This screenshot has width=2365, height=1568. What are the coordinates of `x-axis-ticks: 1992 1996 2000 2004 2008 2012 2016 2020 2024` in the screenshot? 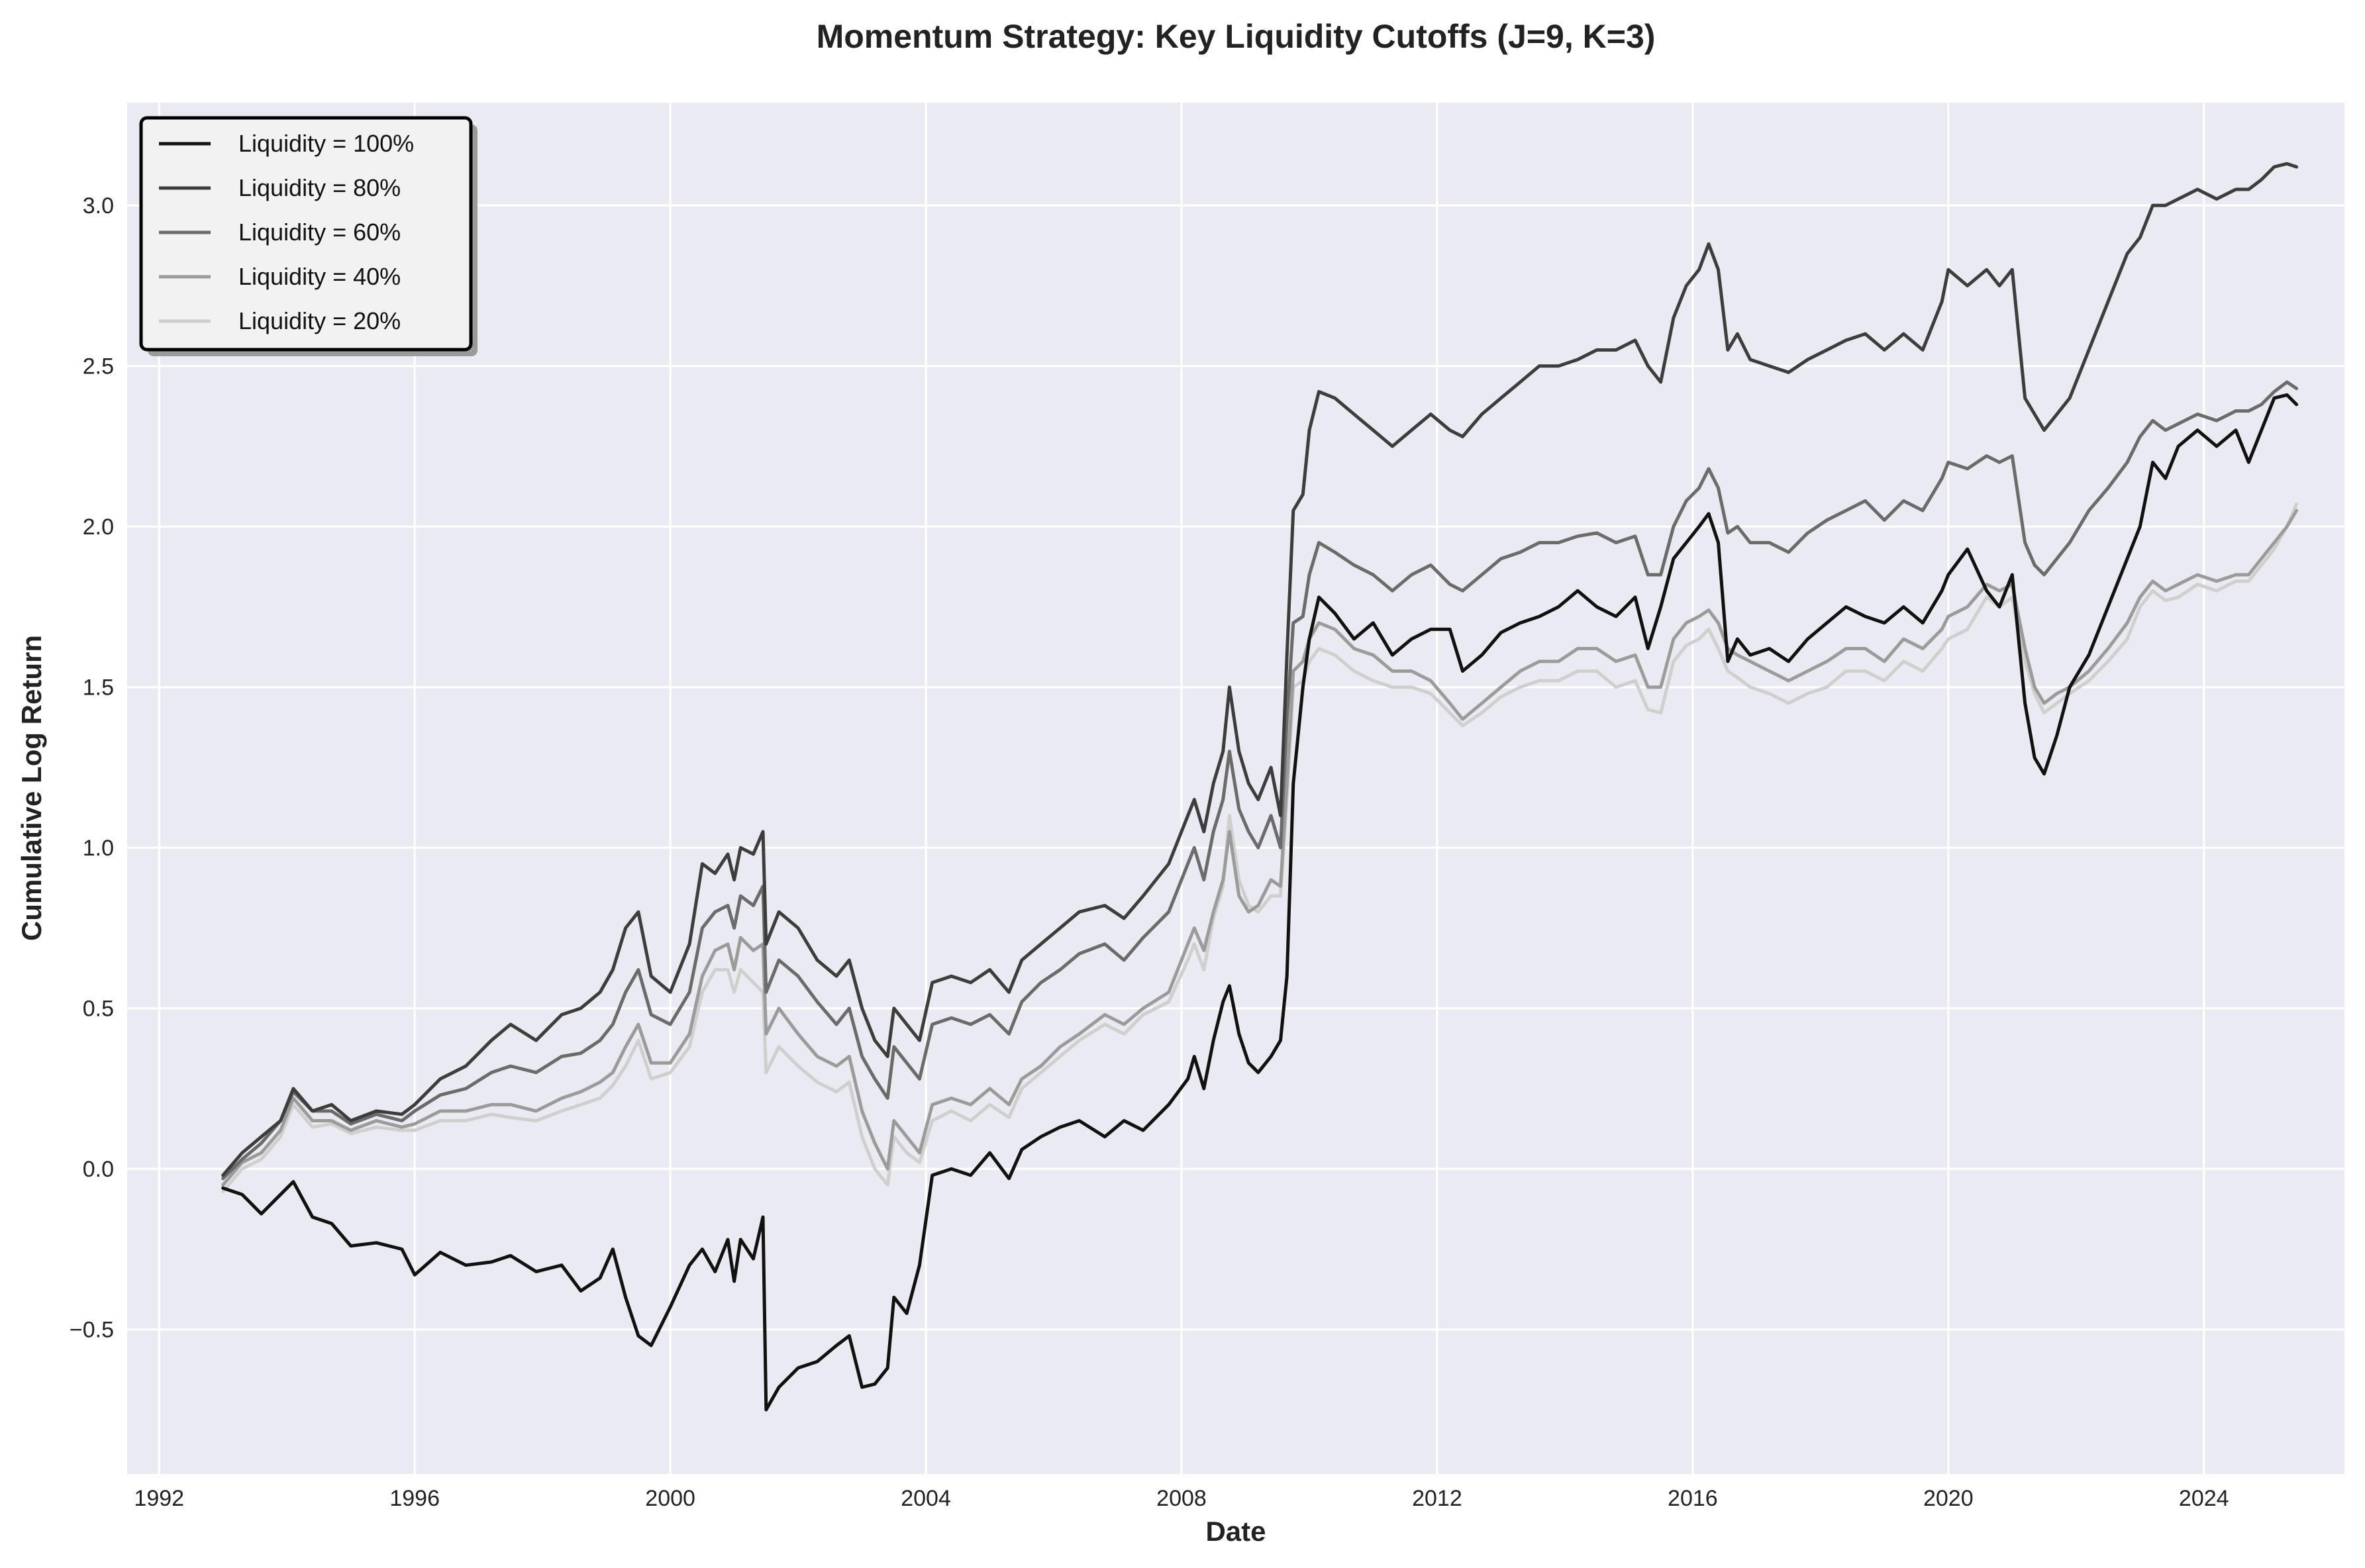 It's located at (1181, 1498).